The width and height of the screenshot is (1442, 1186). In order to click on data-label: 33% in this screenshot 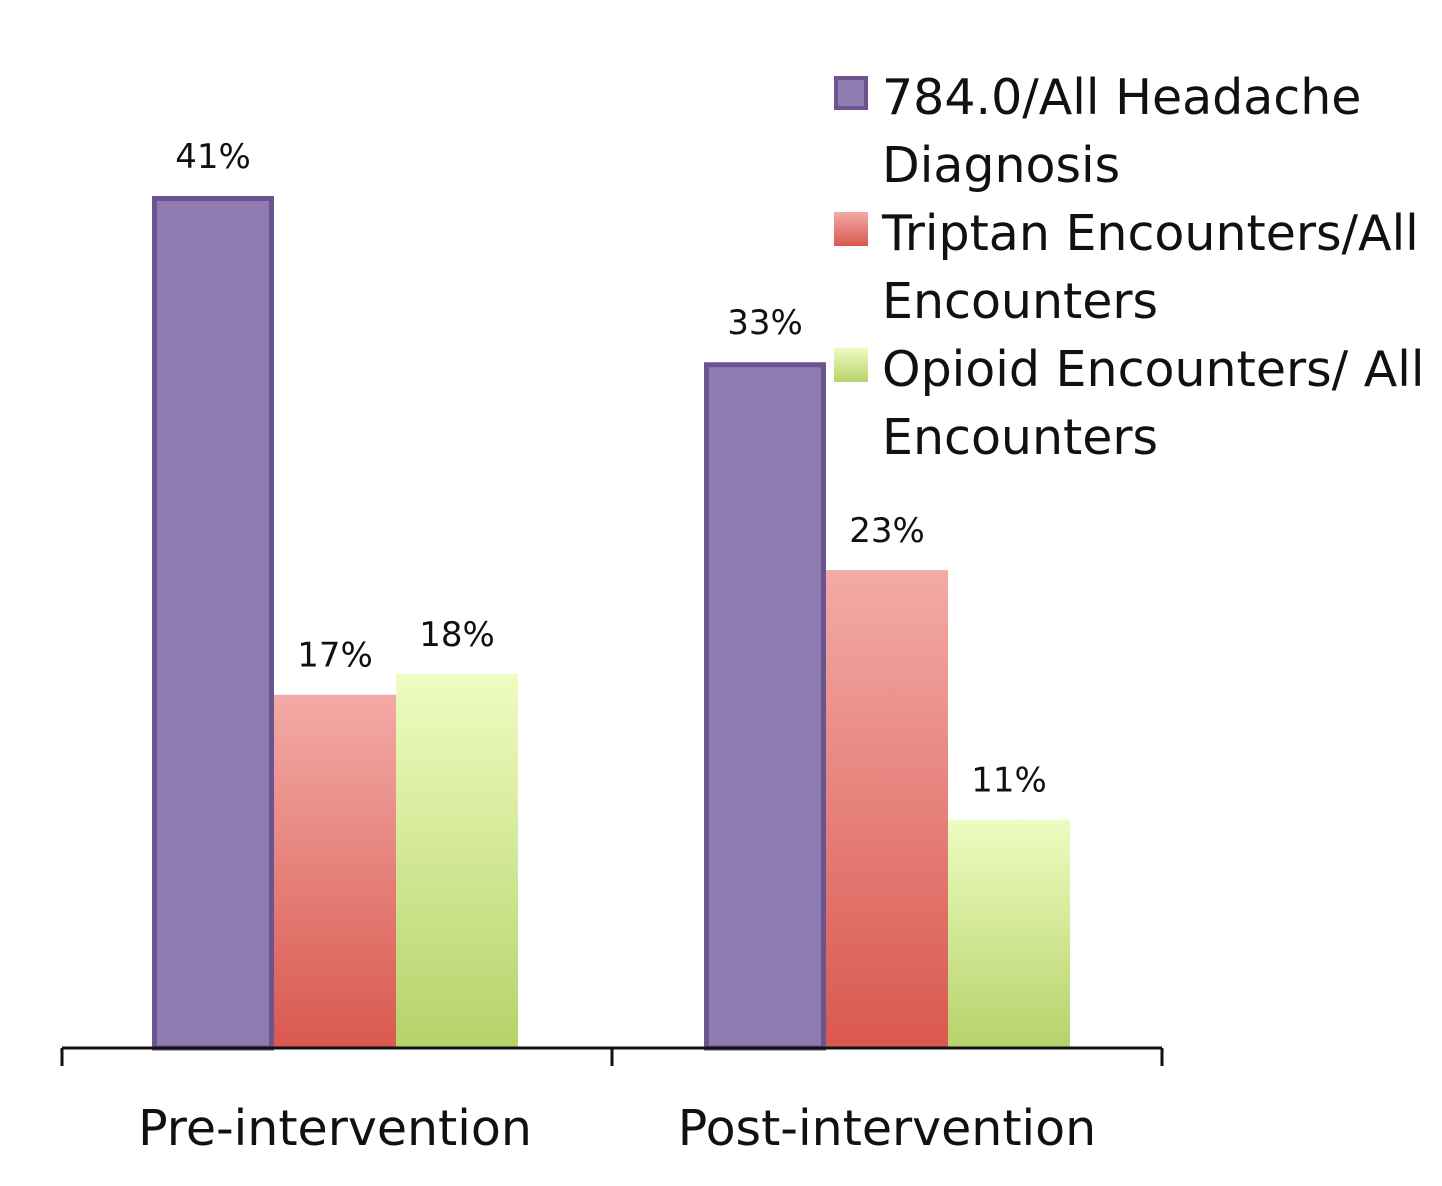, I will do `click(765, 323)`.